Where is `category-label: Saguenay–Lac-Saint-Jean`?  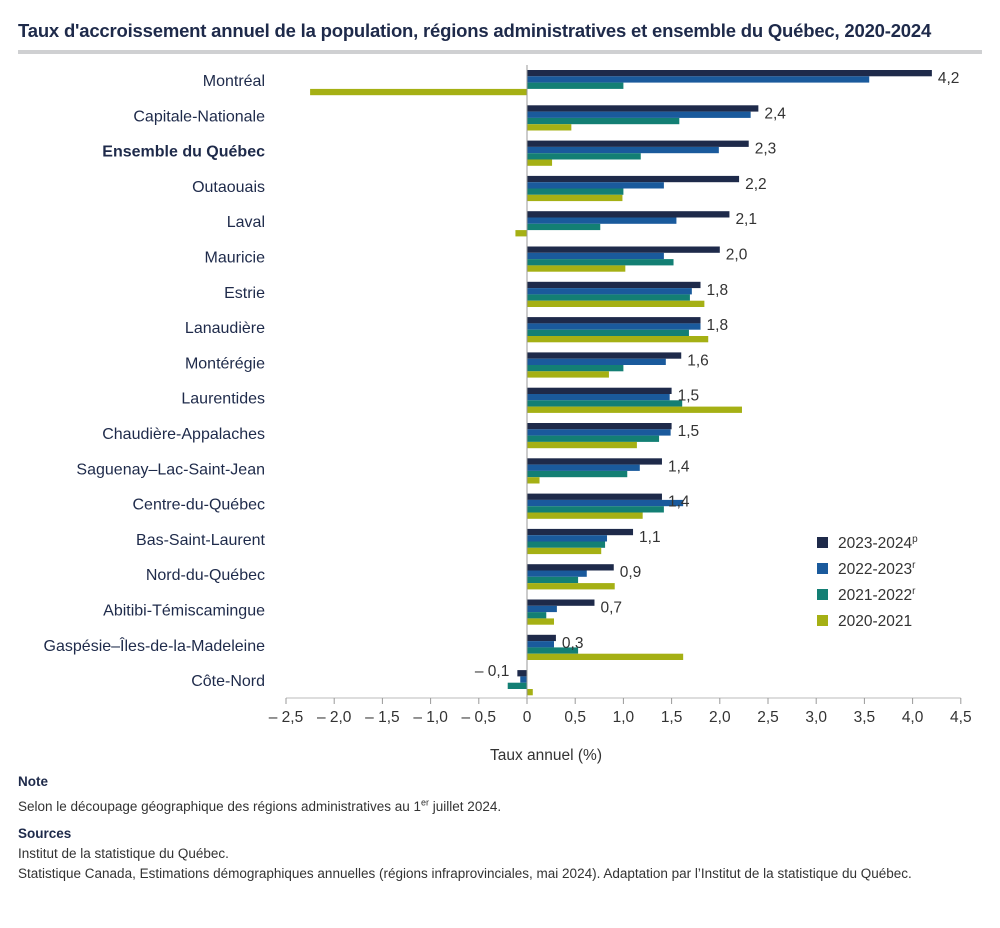
category-label: Saguenay–Lac-Saint-Jean is located at coordinates (170, 469).